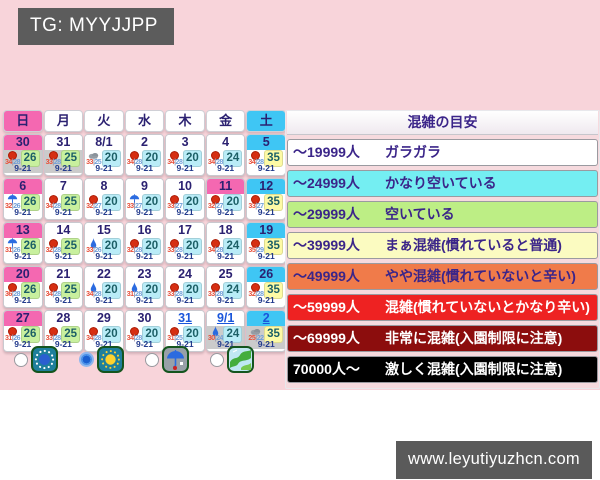  What do you see at coordinates (23, 199) in the screenshot?
I see `calendar-day-cell: 6 32|26 26 9-21` at bounding box center [23, 199].